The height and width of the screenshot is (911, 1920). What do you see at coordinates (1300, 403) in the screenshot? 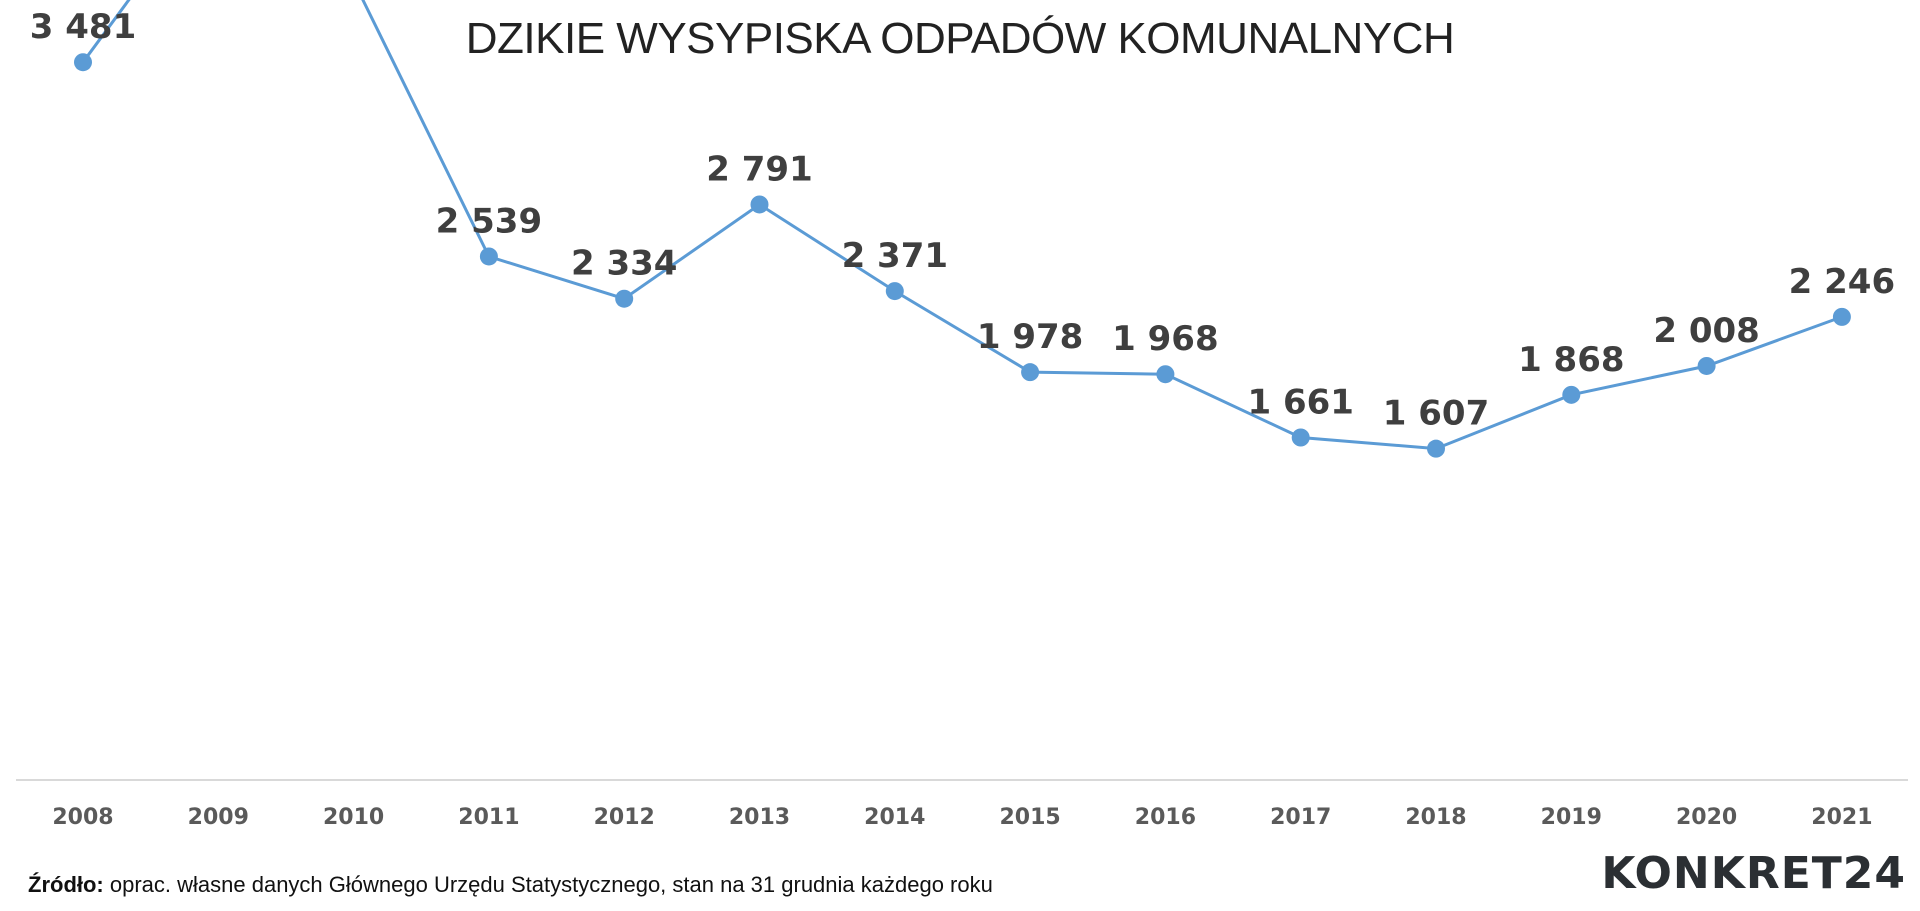
I see `data-label: 1 661` at bounding box center [1300, 403].